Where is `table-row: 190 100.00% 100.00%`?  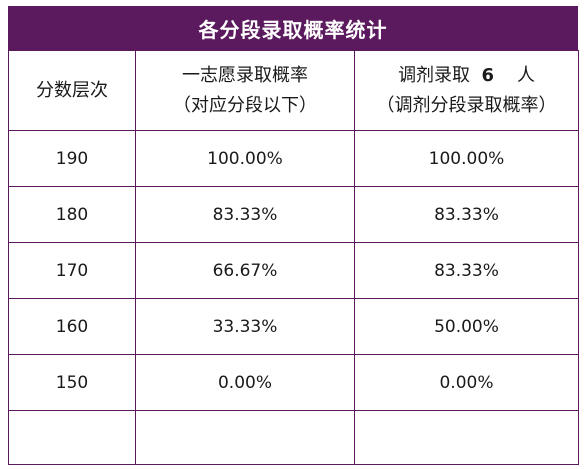
table-row: 190 100.00% 100.00% is located at coordinates (293, 158).